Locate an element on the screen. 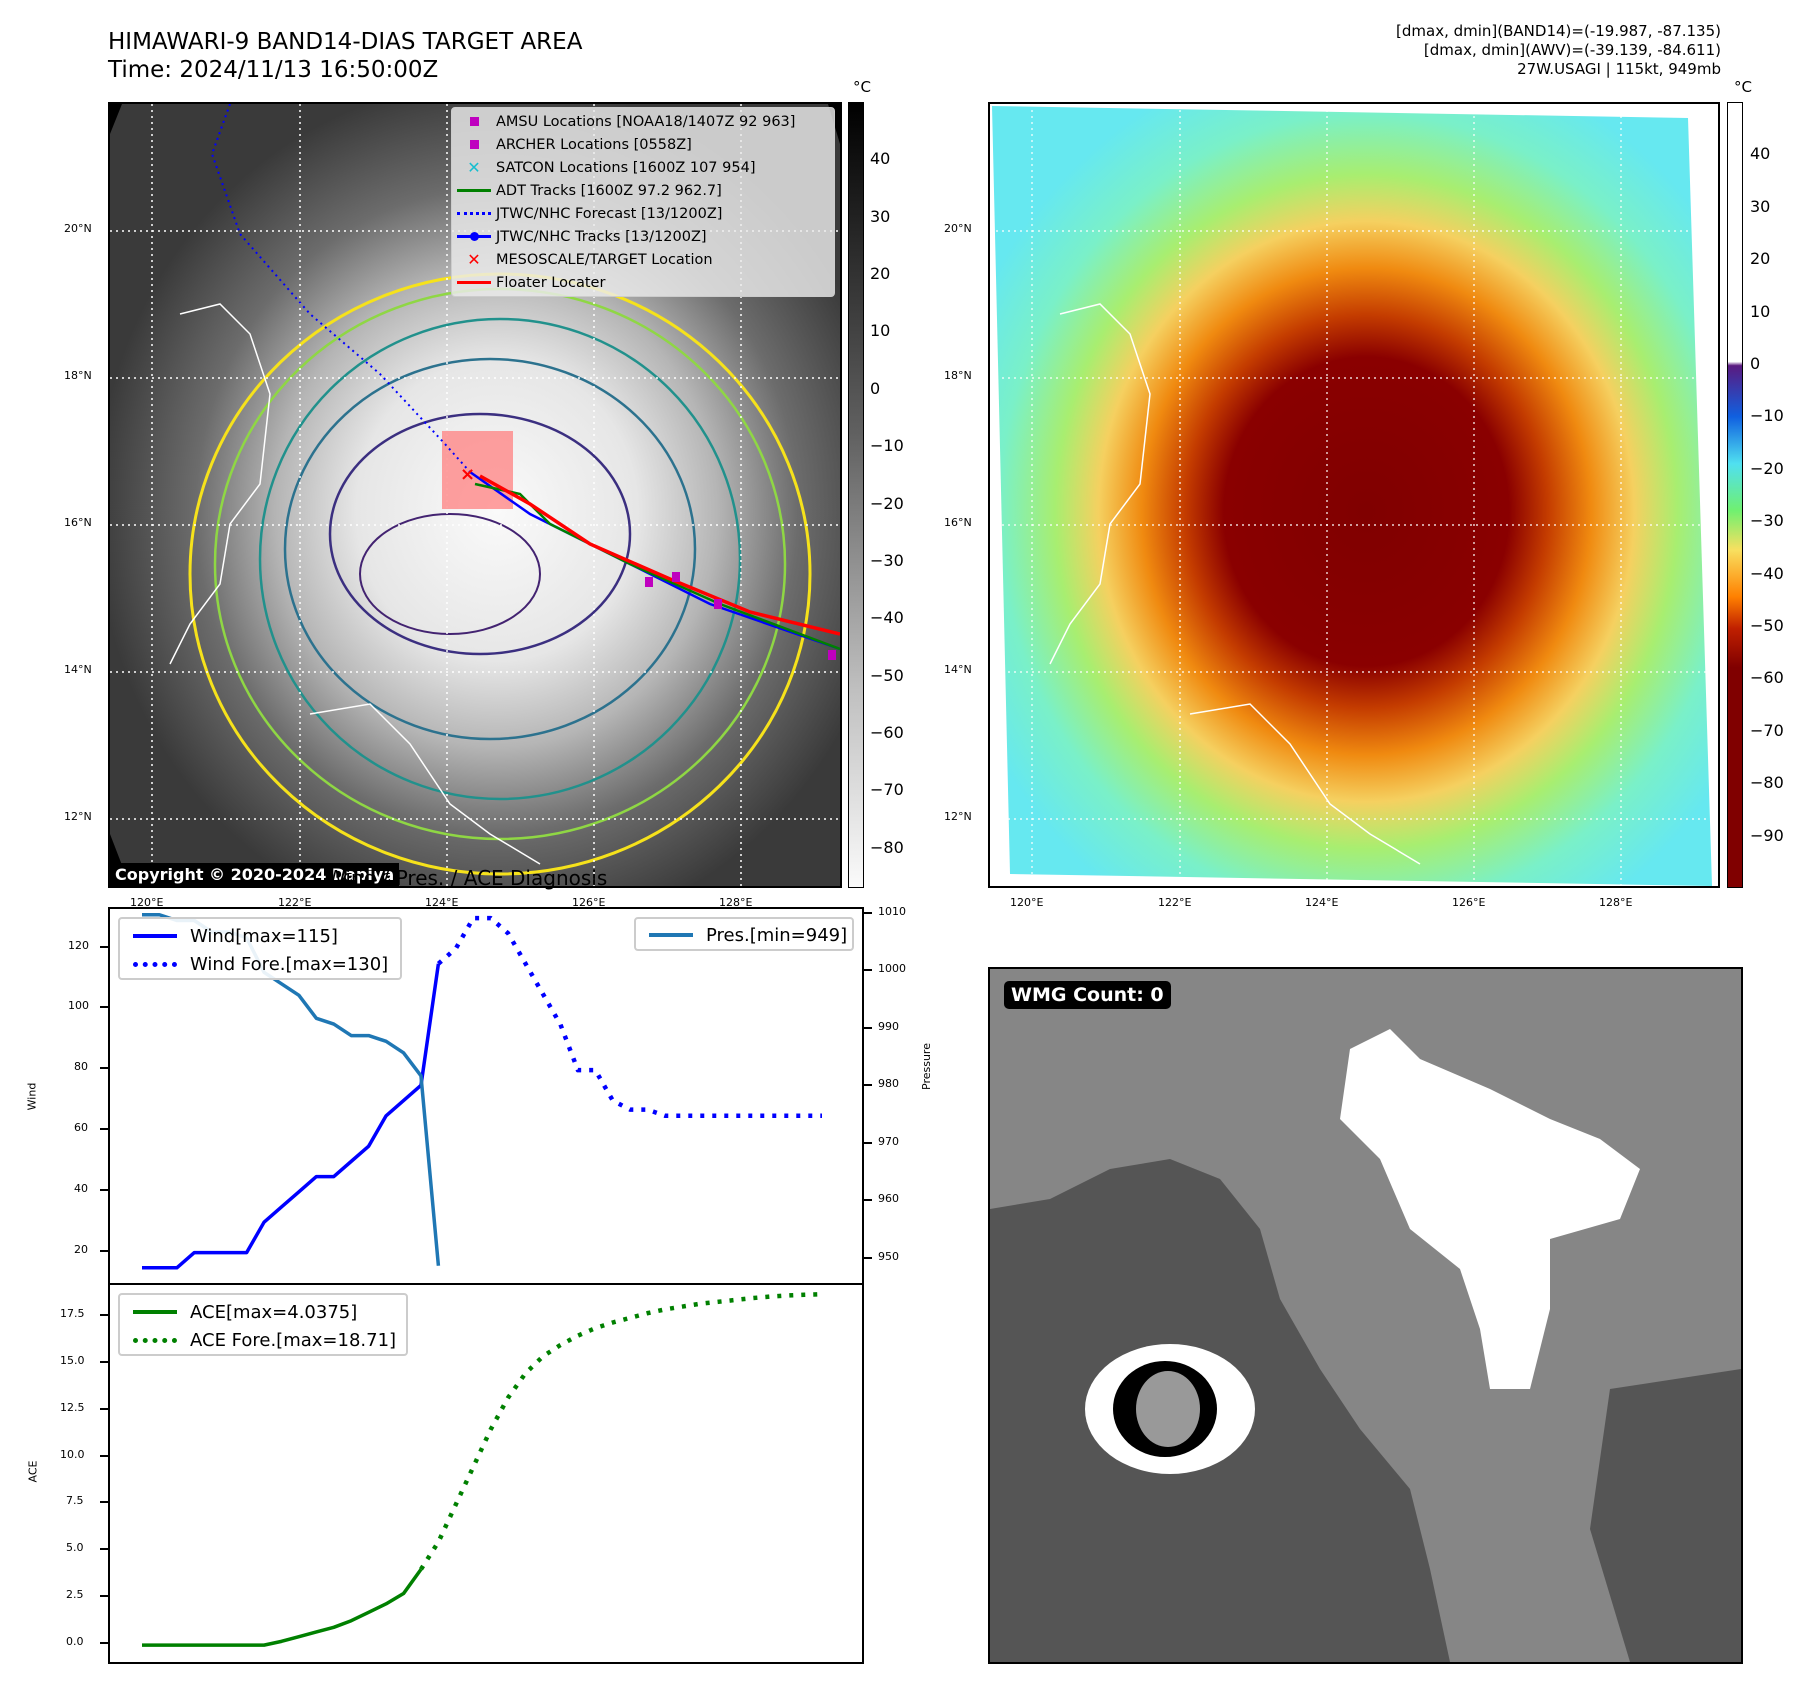 This screenshot has height=1690, width=1801. colorbar-tick-label: −60 is located at coordinates (887, 733).